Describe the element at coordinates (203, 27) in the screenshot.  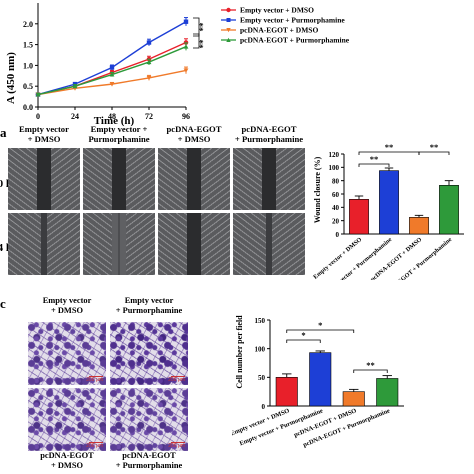
I see `sig-marker-a1: **` at that location.